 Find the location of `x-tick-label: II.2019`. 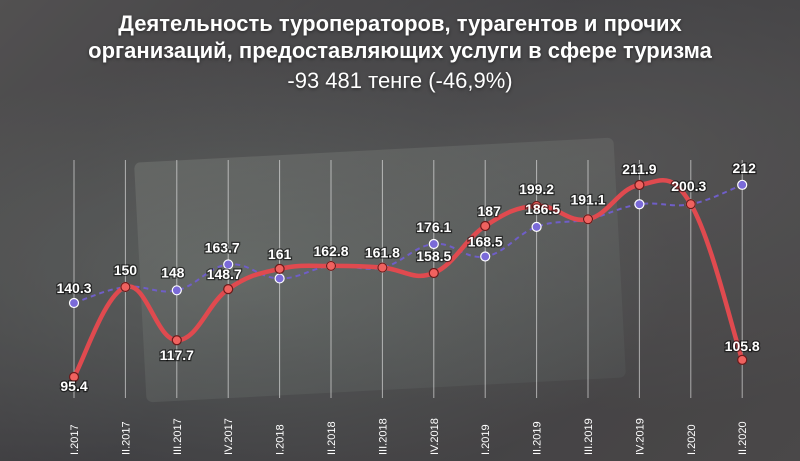

x-tick-label: II.2019 is located at coordinates (538, 438).